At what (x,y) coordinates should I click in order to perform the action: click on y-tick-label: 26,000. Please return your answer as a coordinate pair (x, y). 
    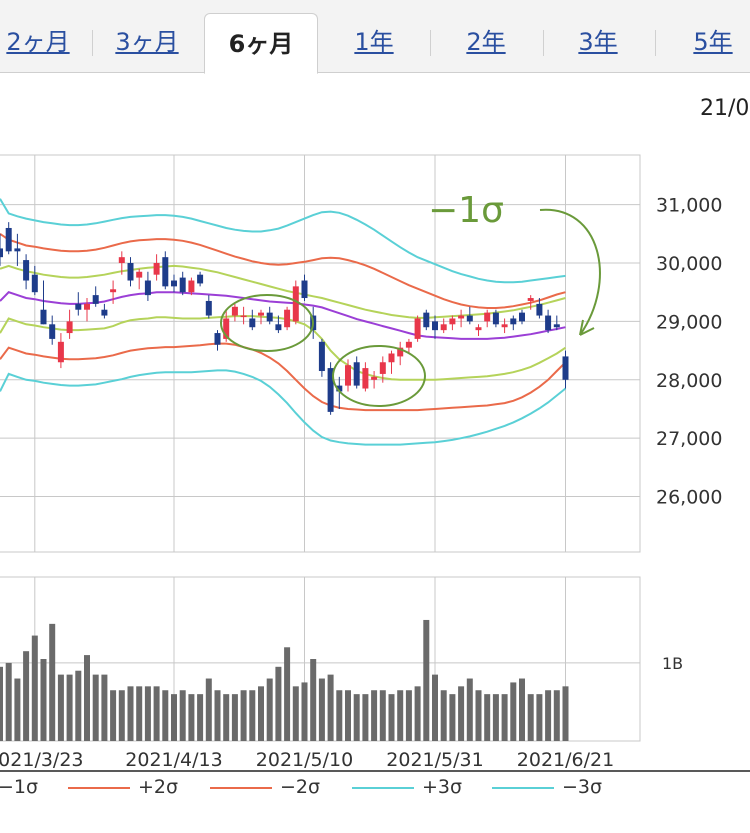
    Looking at the image, I should click on (689, 498).